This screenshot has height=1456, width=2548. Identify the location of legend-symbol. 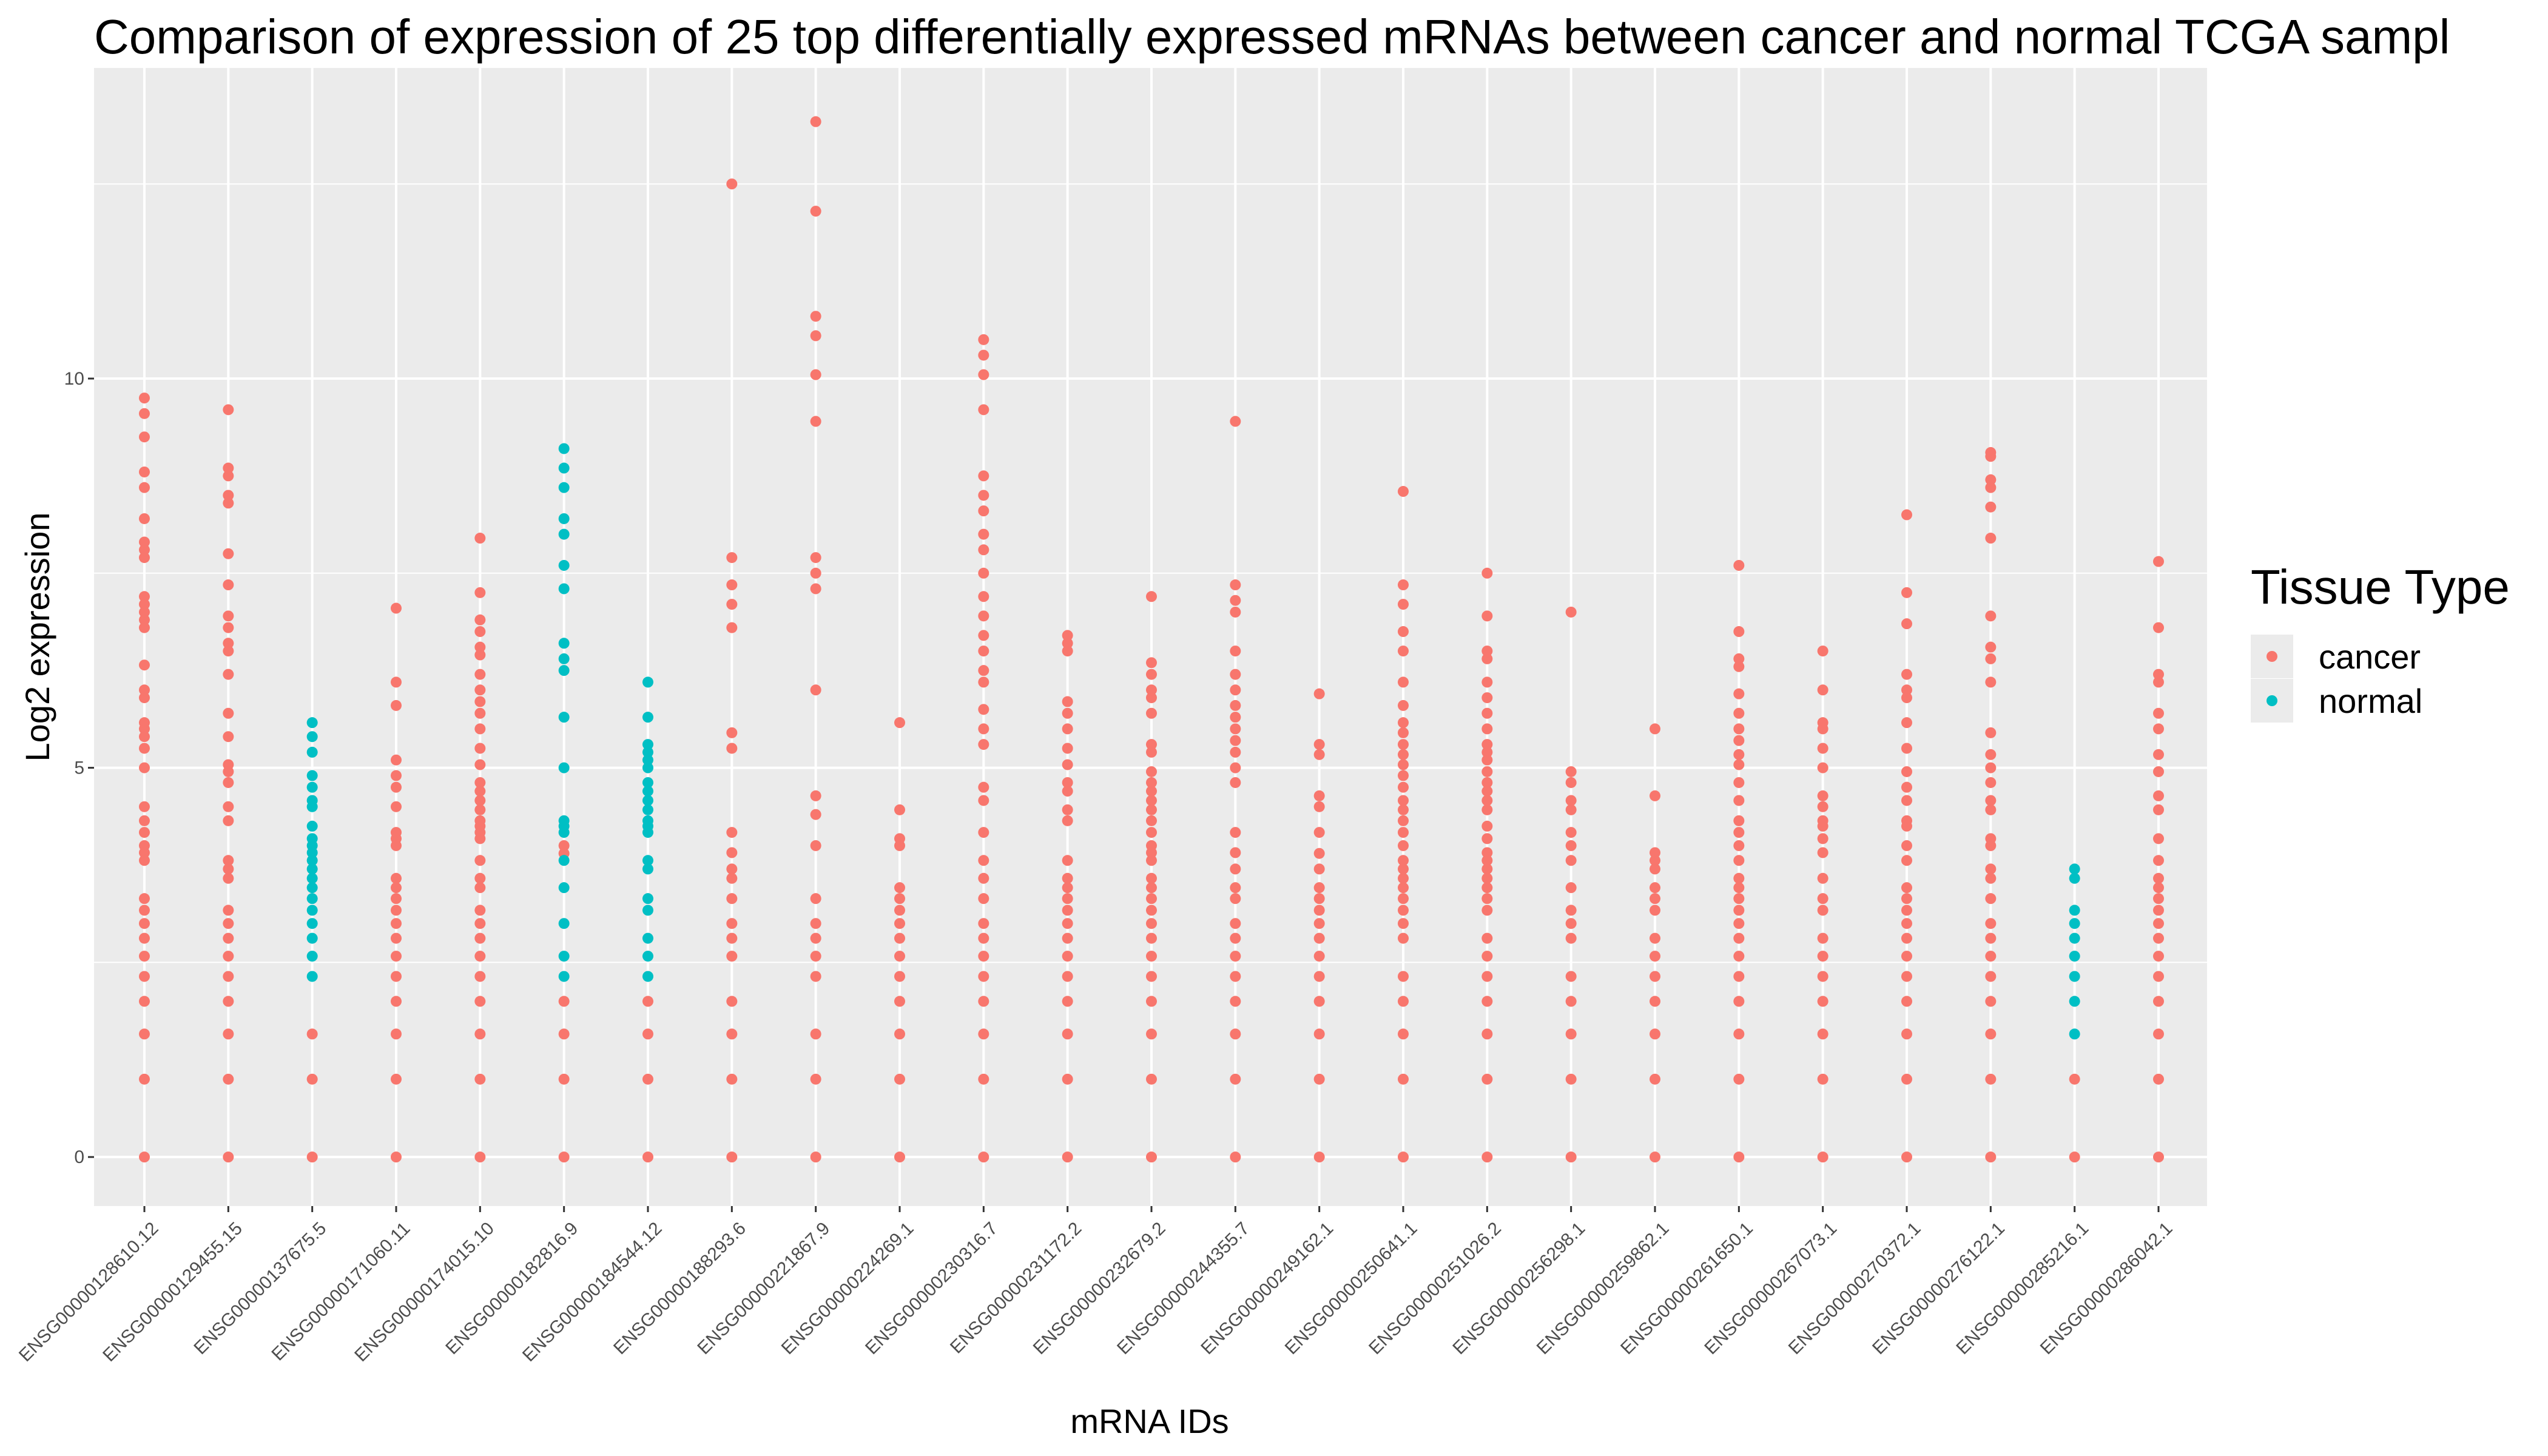
(2272, 700).